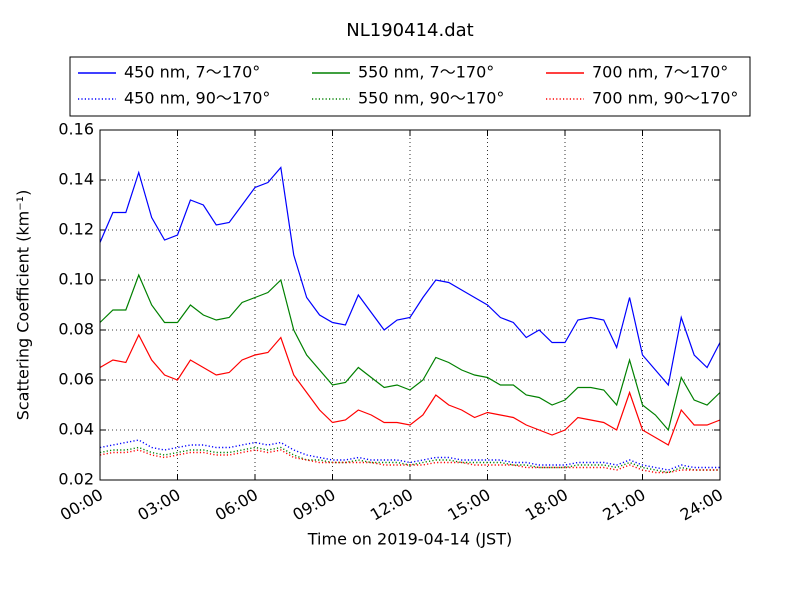 This screenshot has height=600, width=800. I want to click on legend-label: 550 nm, 90～170°, so click(431, 98).